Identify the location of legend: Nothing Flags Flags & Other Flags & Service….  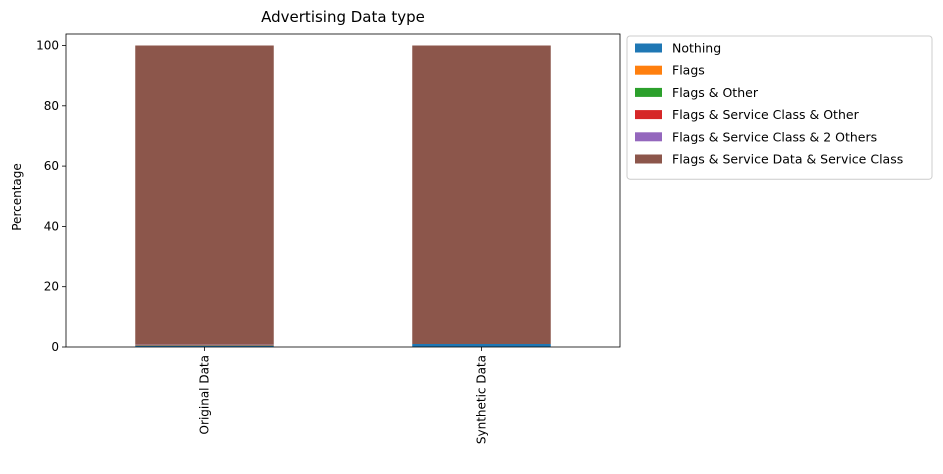
(779, 107).